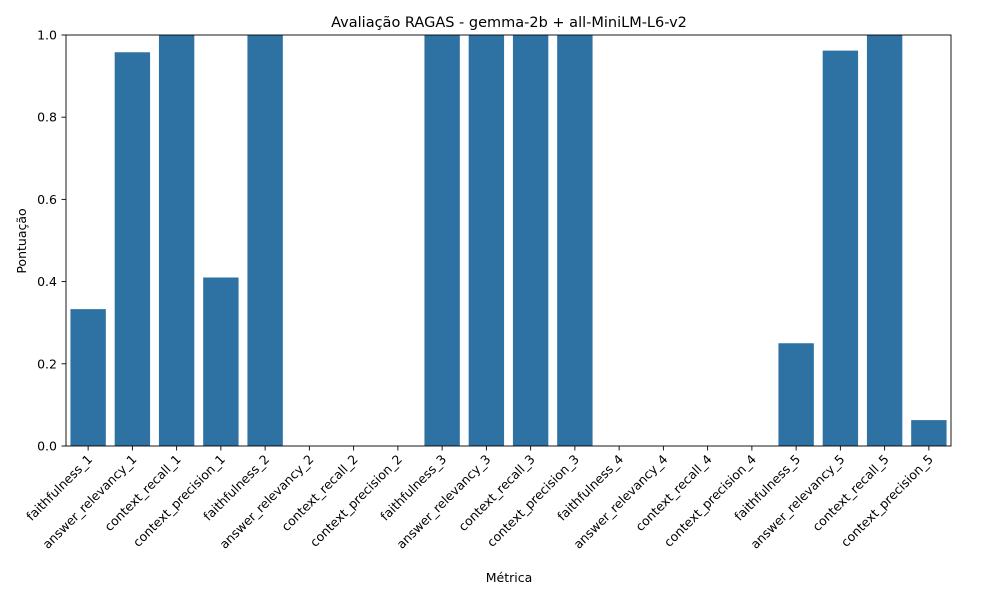 Image resolution: width=1000 pixels, height=600 pixels. What do you see at coordinates (673, 492) in the screenshot?
I see `x-tick-label: context_recall_4` at bounding box center [673, 492].